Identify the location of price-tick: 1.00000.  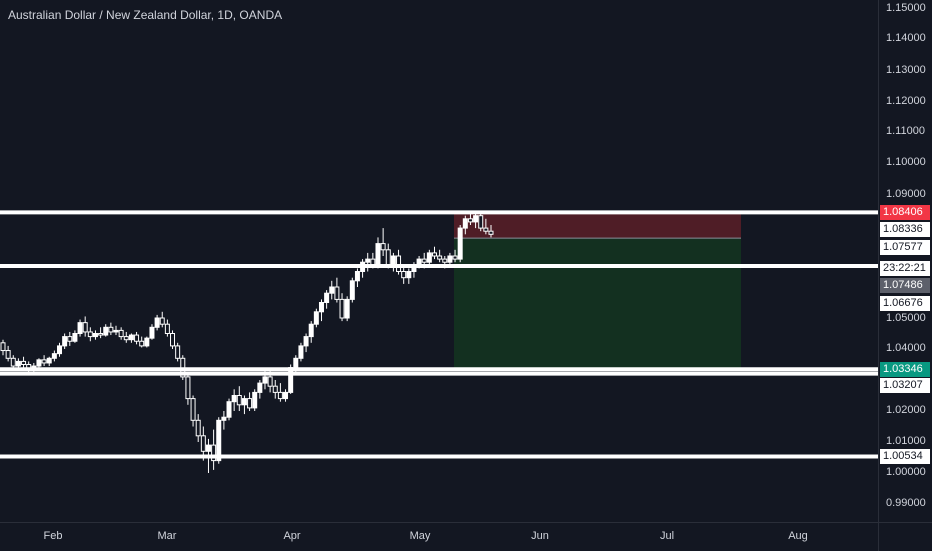
(906, 472).